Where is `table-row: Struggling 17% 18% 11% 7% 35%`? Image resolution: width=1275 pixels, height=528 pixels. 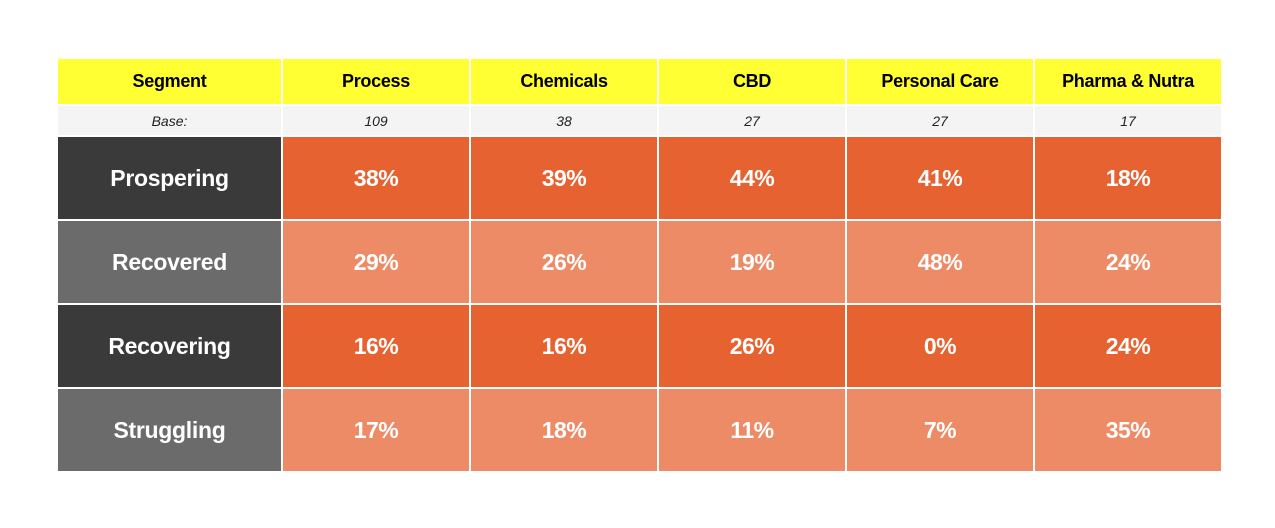 table-row: Struggling 17% 18% 11% 7% 35% is located at coordinates (639, 430).